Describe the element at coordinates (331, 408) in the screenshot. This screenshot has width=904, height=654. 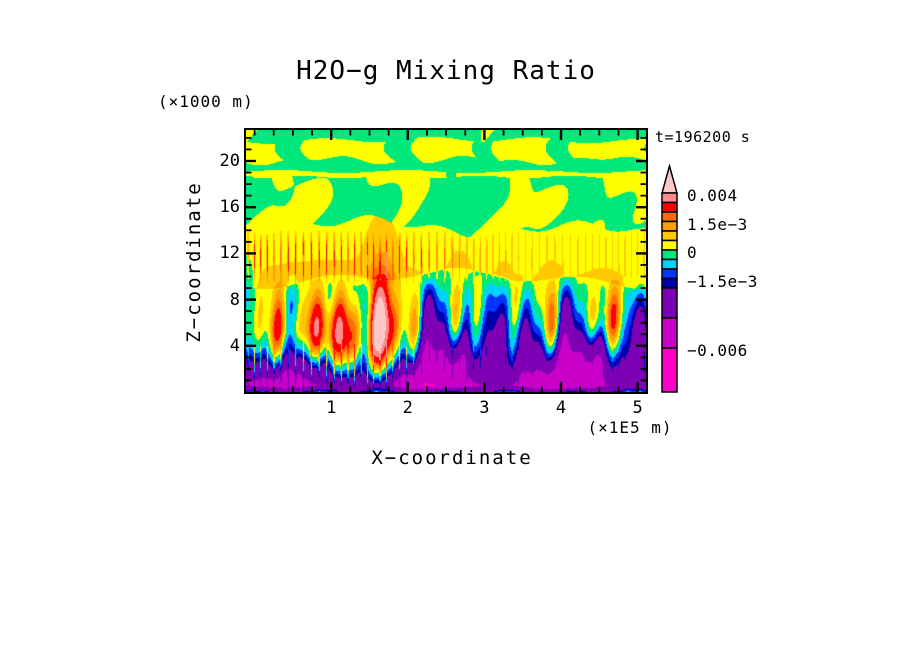
I see `x-tick-label: 1` at that location.